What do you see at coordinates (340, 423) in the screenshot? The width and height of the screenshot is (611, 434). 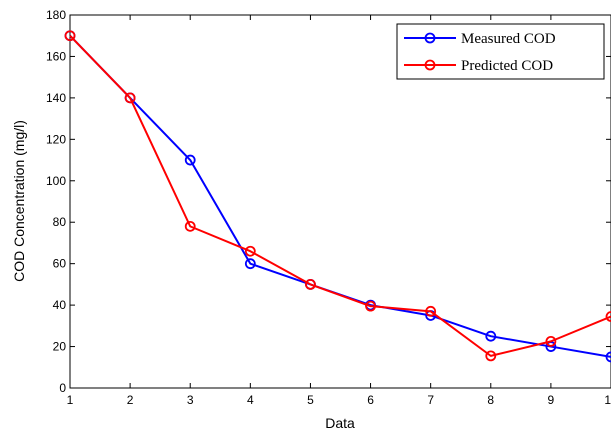 I see `x-axis-label: Data` at bounding box center [340, 423].